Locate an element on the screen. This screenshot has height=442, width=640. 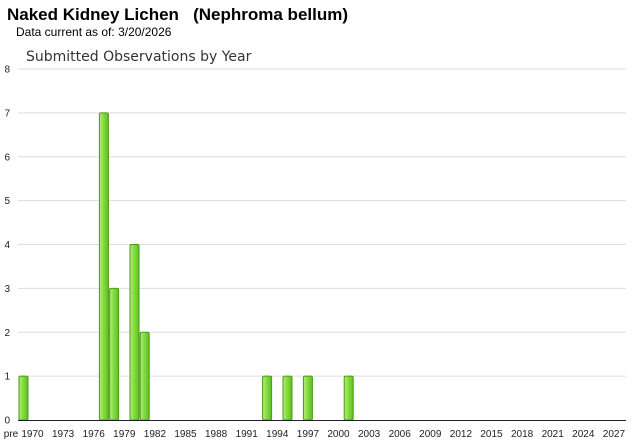
x-tick-label: 2003 is located at coordinates (369, 434).